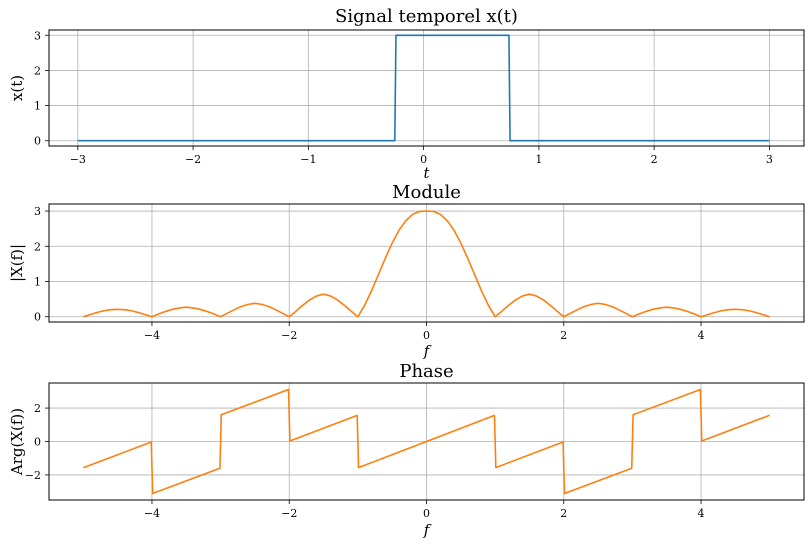 The image size is (811, 544). Describe the element at coordinates (426, 192) in the screenshot. I see `chart-title: Module` at that location.